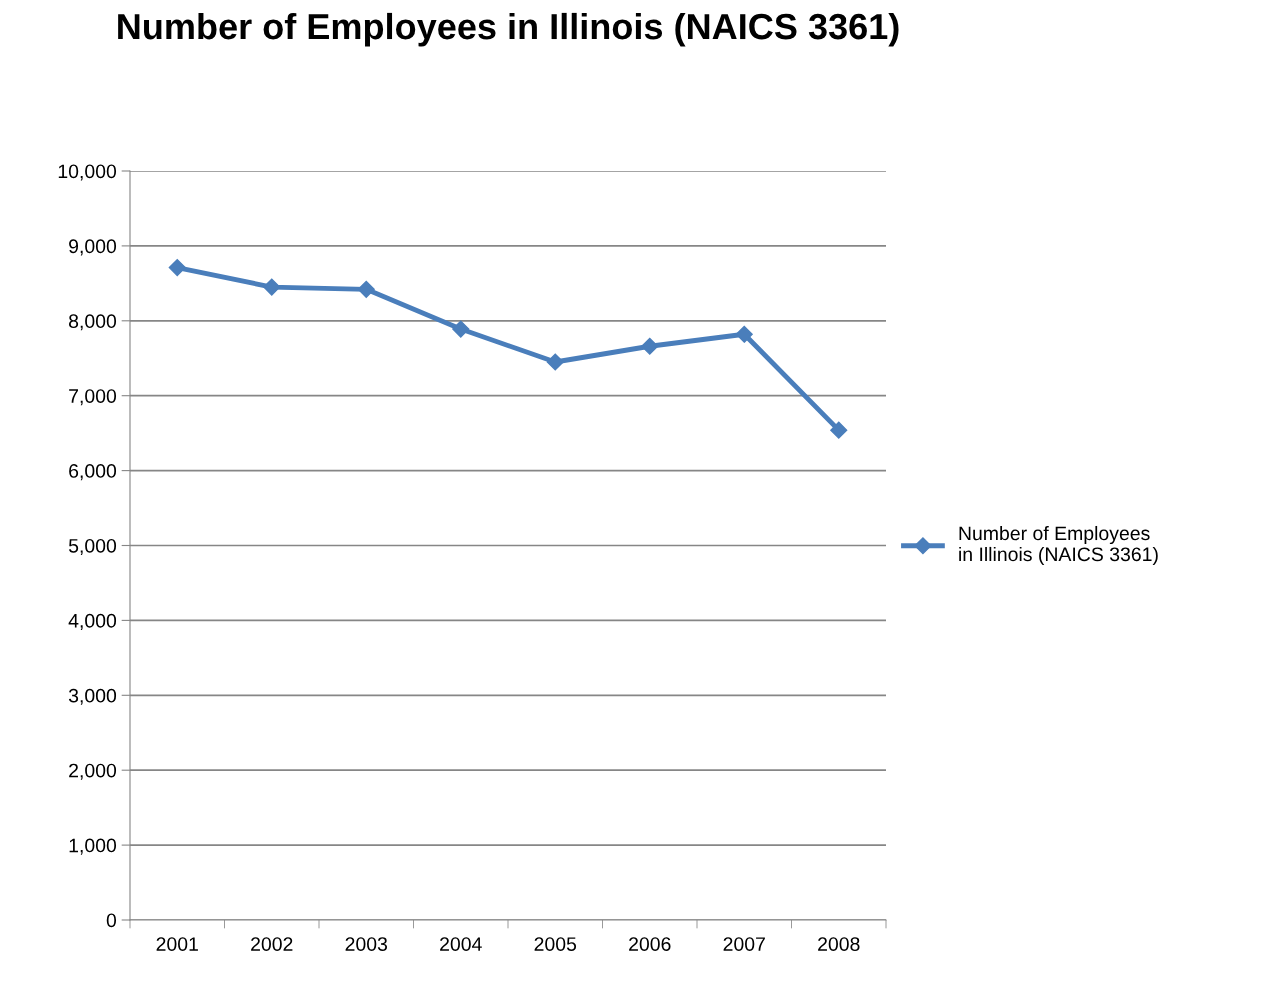 The image size is (1278, 986). What do you see at coordinates (93, 247) in the screenshot?
I see `y-tick-label: 9,000` at bounding box center [93, 247].